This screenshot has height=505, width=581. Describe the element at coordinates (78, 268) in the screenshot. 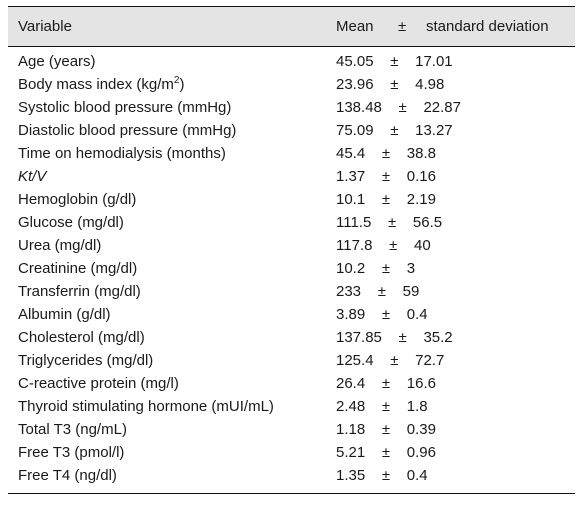

I see `variable-cell: Creatinine (mg/dl)` at that location.